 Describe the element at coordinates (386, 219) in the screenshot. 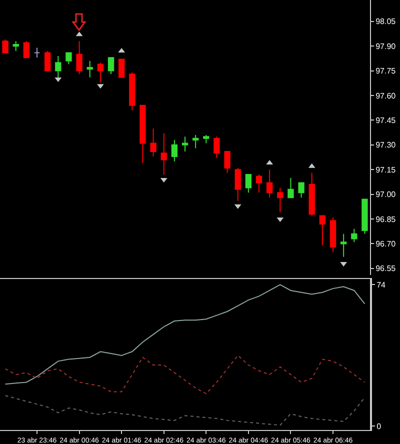

I see `y-tick-label: 96.85` at that location.